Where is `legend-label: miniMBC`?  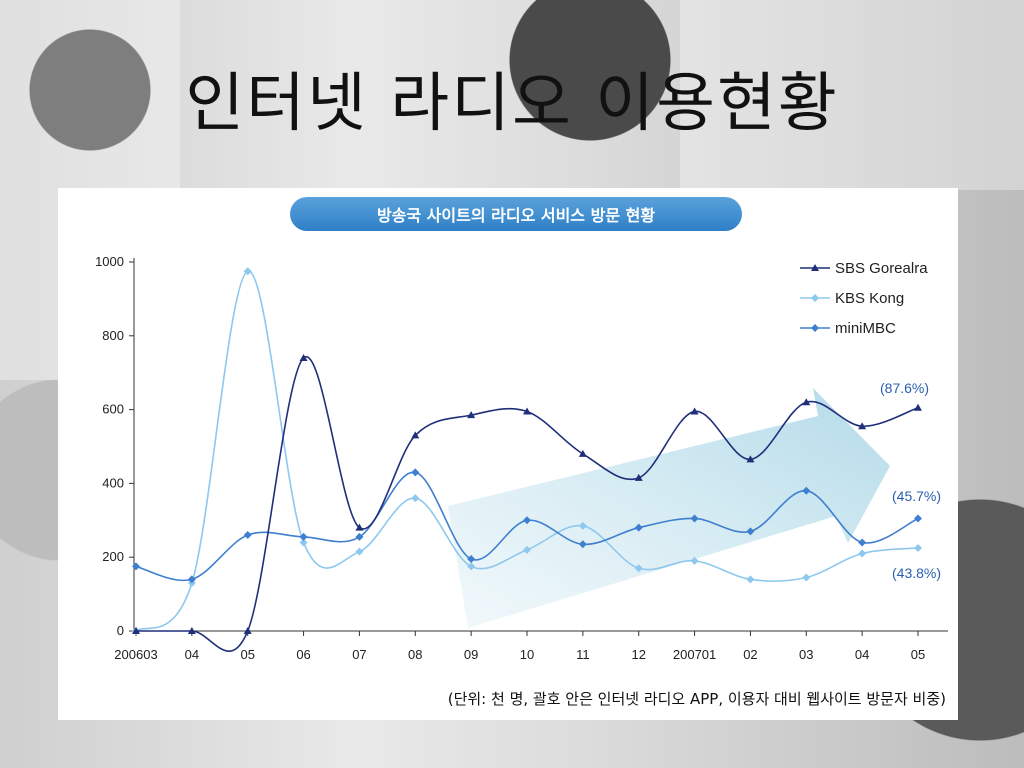 legend-label: miniMBC is located at coordinates (865, 328).